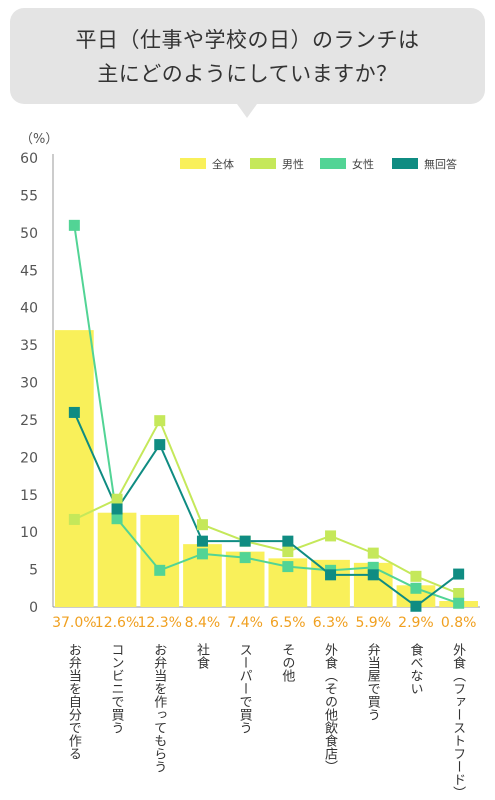  What do you see at coordinates (331, 623) in the screenshot?
I see `bar-value-label: 6.3%` at bounding box center [331, 623].